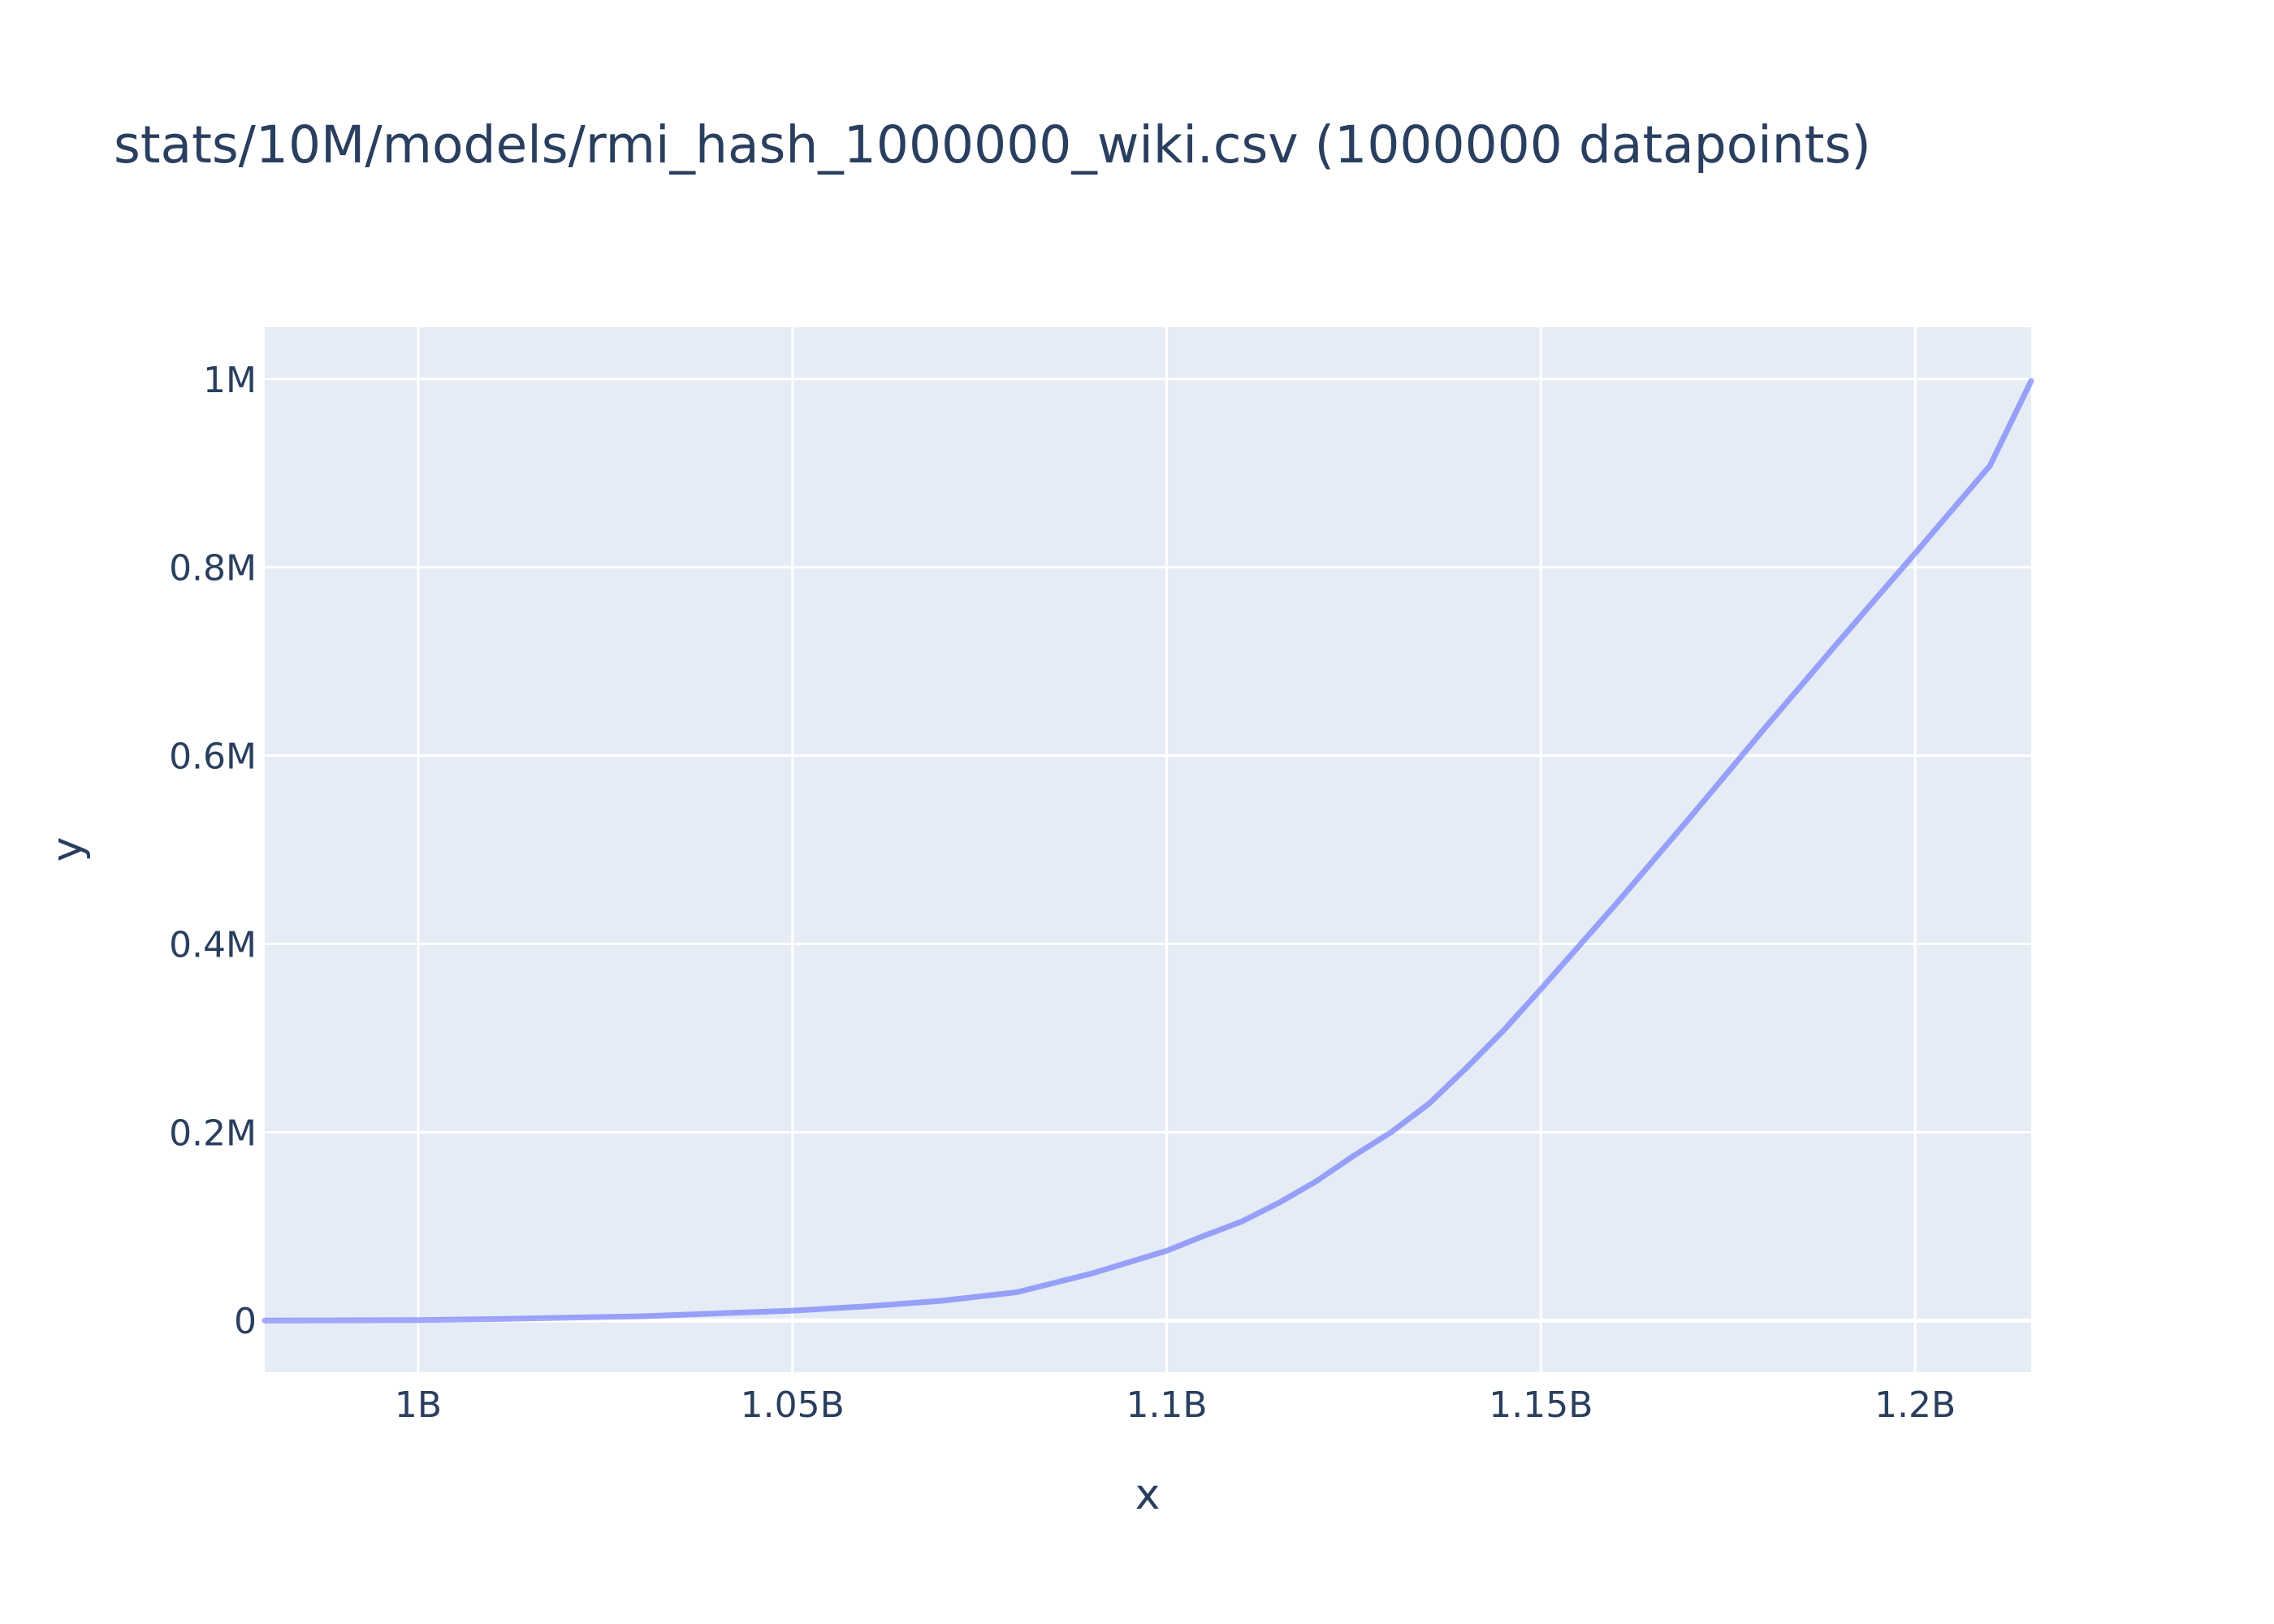  I want to click on y-tick-label: 0.2M, so click(213, 1133).